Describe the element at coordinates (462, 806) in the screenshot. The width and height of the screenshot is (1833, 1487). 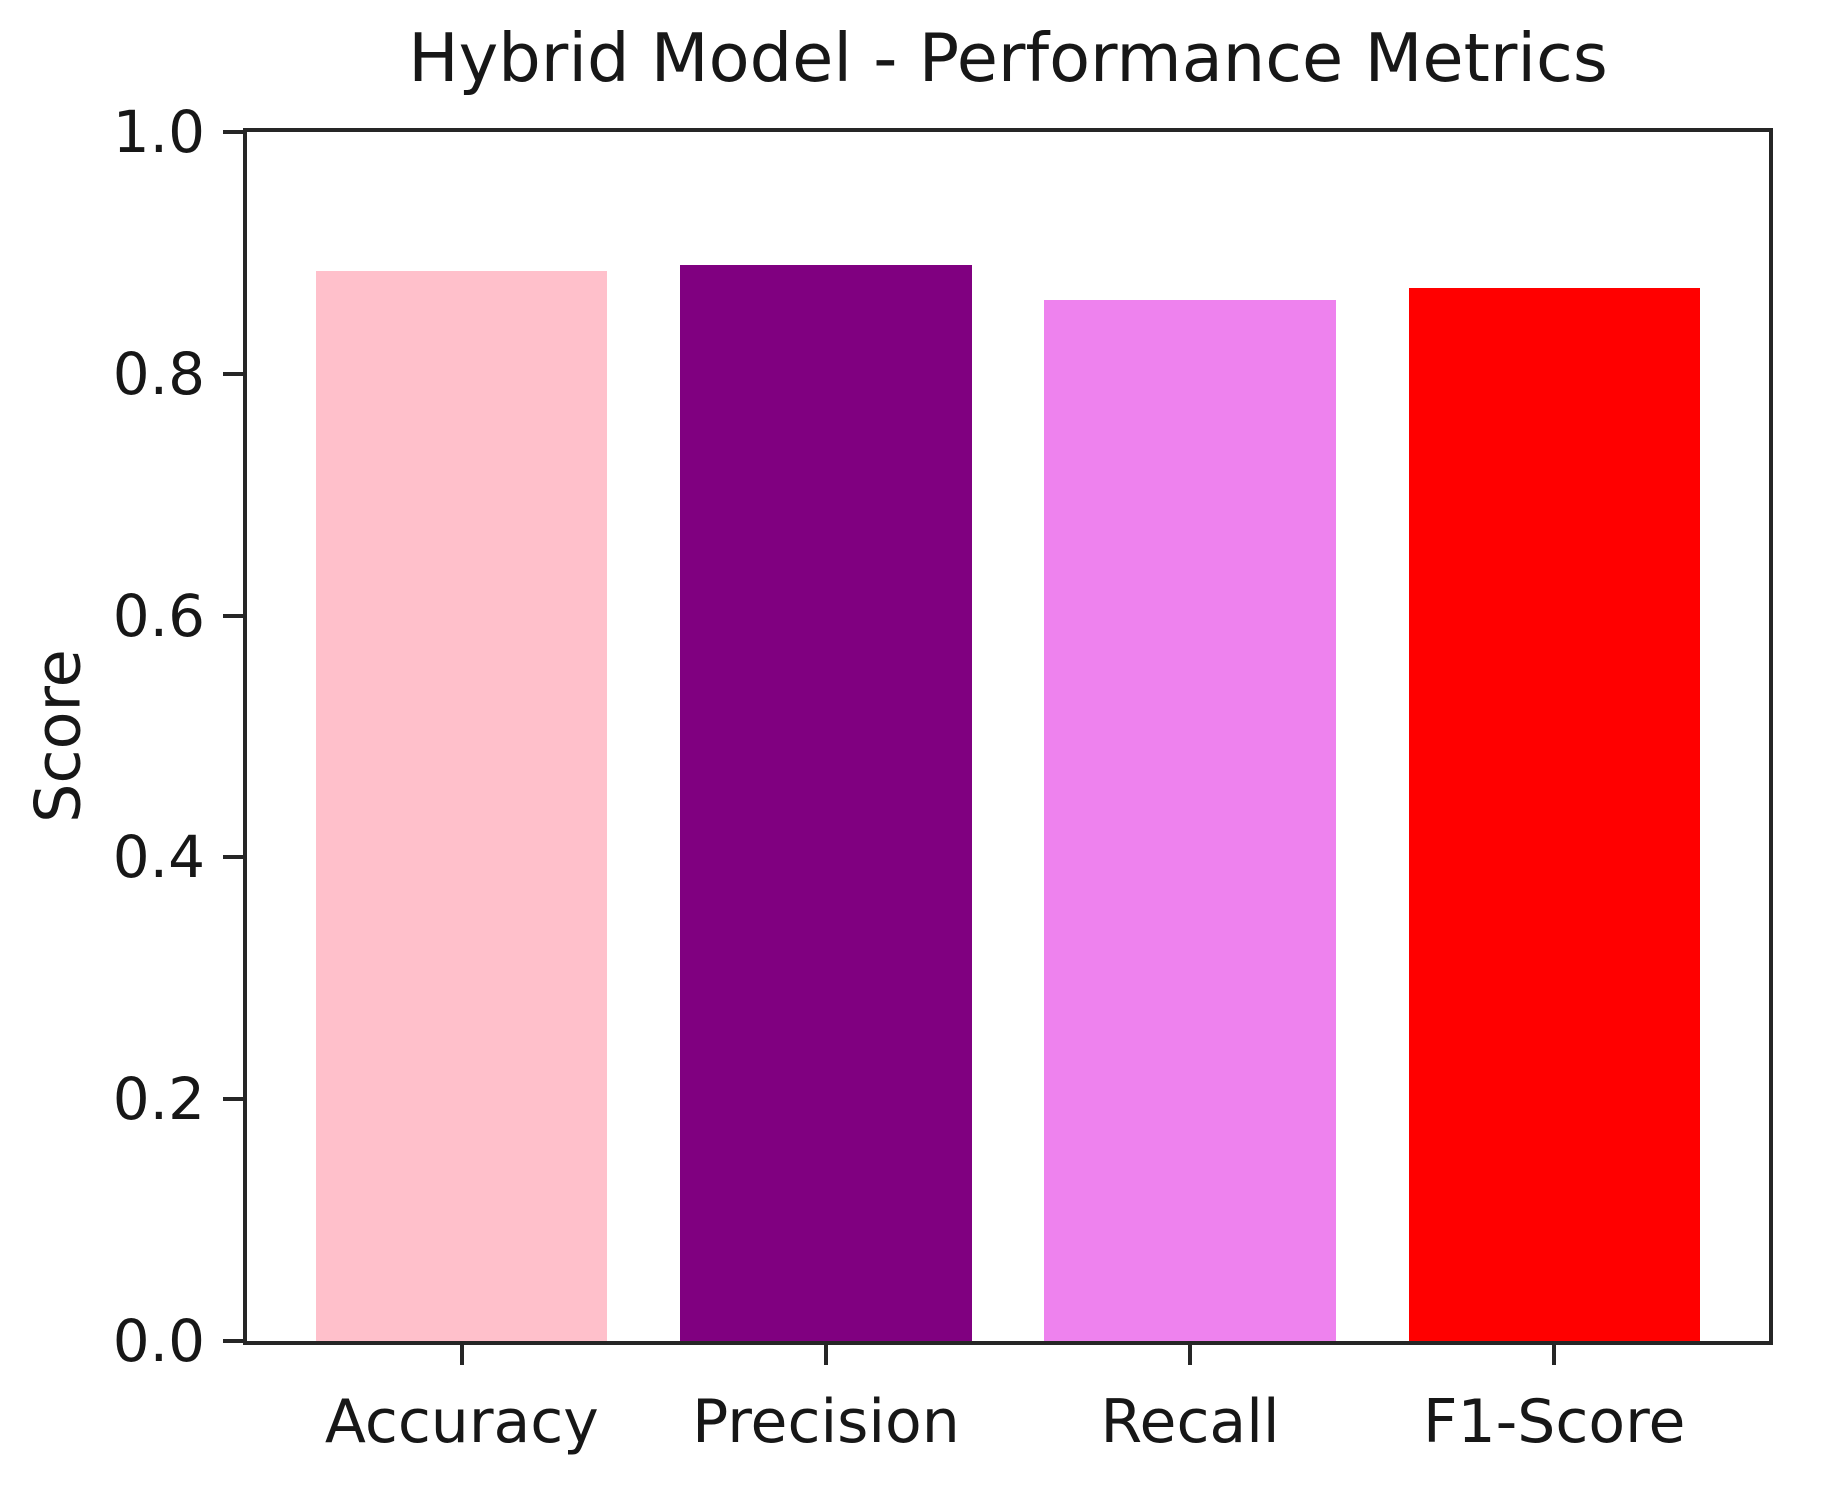
I see `bar-accuracy` at that location.